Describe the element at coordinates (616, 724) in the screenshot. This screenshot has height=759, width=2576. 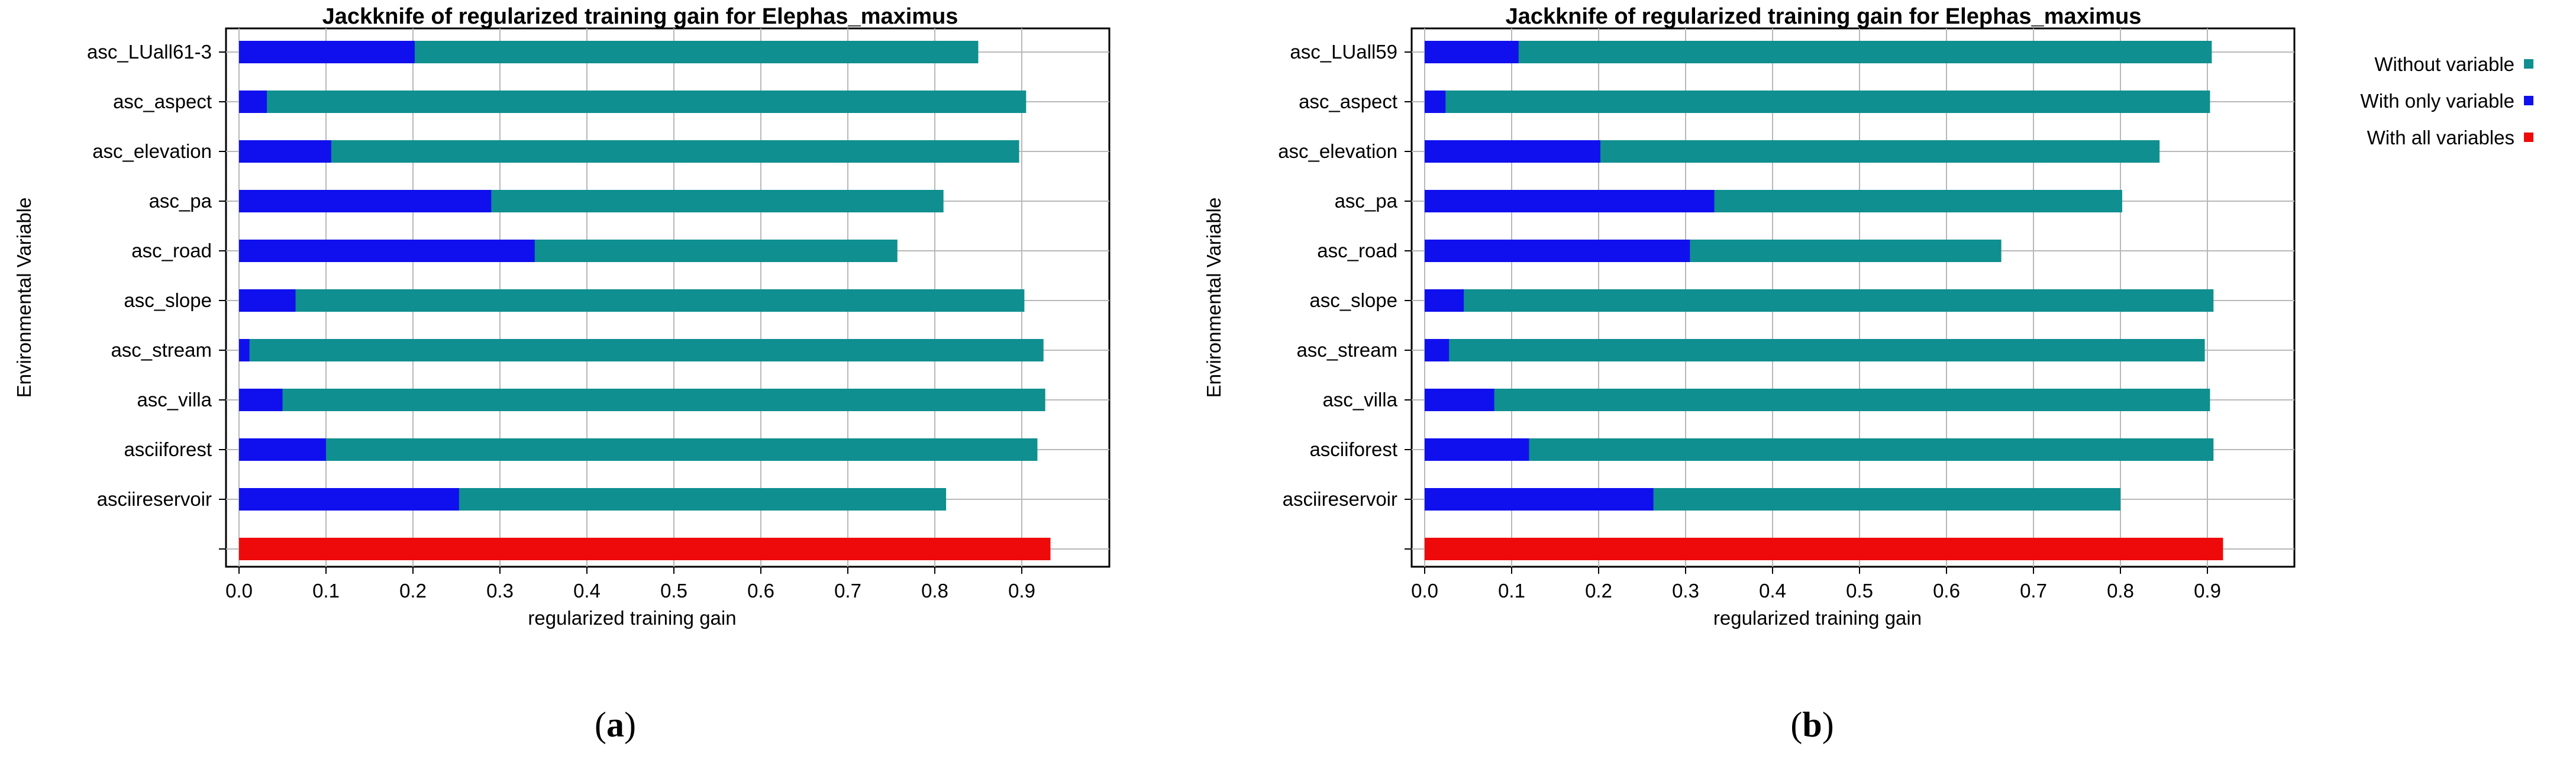
I see `panel-label: (a)` at that location.